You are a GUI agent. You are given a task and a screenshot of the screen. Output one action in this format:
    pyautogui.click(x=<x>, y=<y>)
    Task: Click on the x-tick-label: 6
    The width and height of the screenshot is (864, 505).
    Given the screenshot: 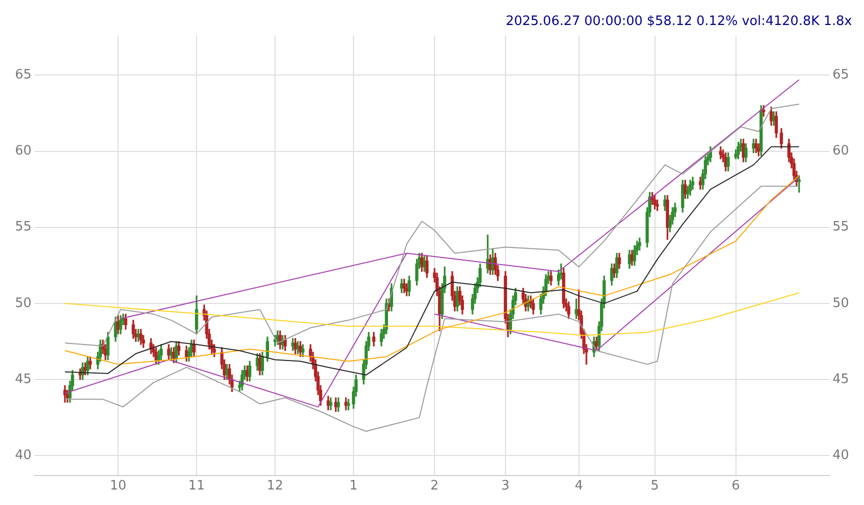 What is the action you would take?
    pyautogui.click(x=736, y=486)
    